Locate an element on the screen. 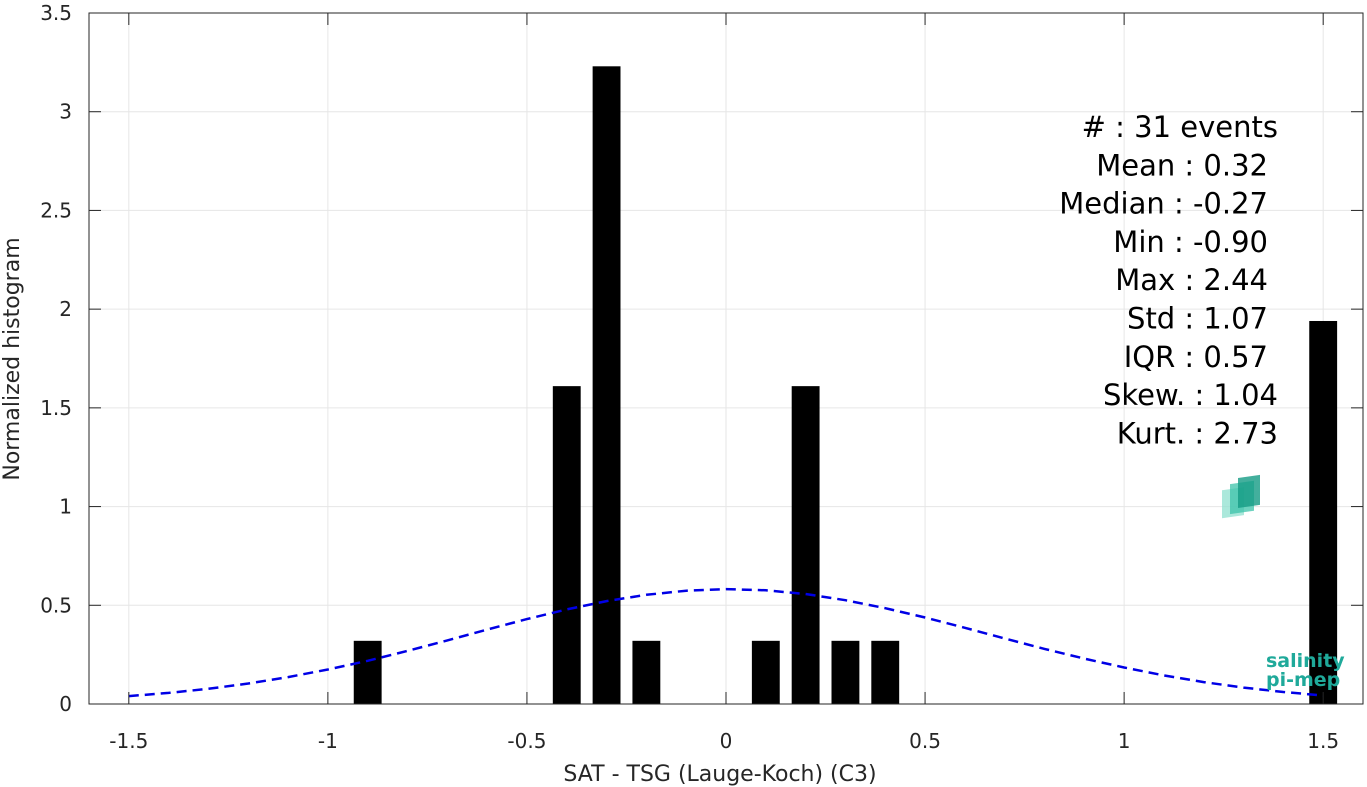 Image resolution: width=1367 pixels, height=787 pixels. logo-text-line1: salinity is located at coordinates (1305, 661).